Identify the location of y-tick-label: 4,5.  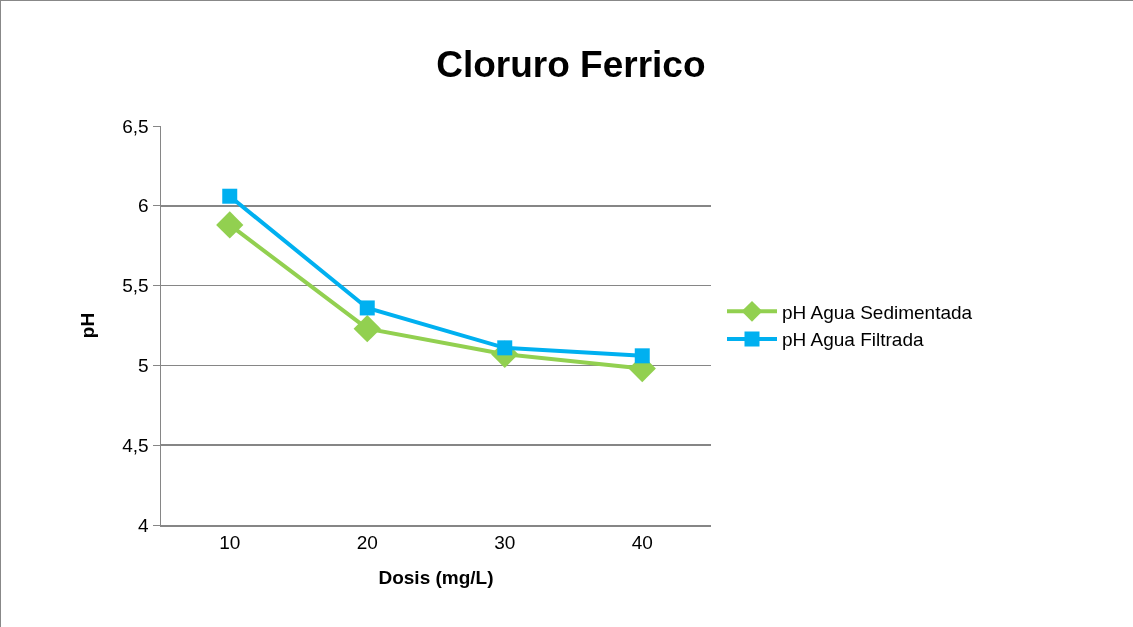
(135, 445).